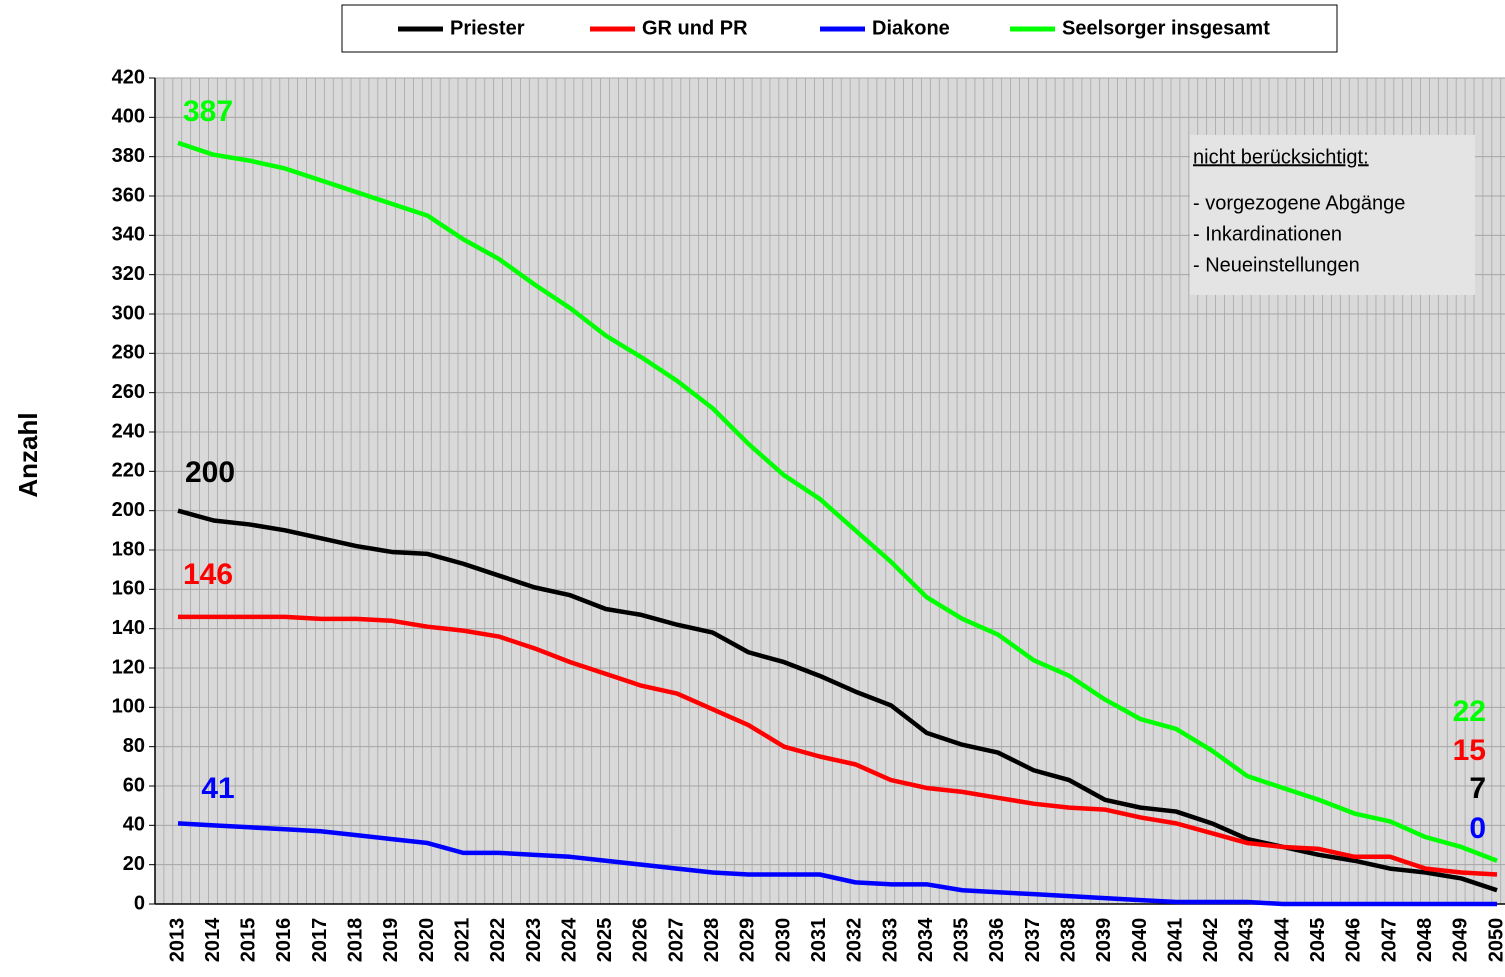 The height and width of the screenshot is (977, 1505). What do you see at coordinates (128, 195) in the screenshot?
I see `y-tick-label: 360` at bounding box center [128, 195].